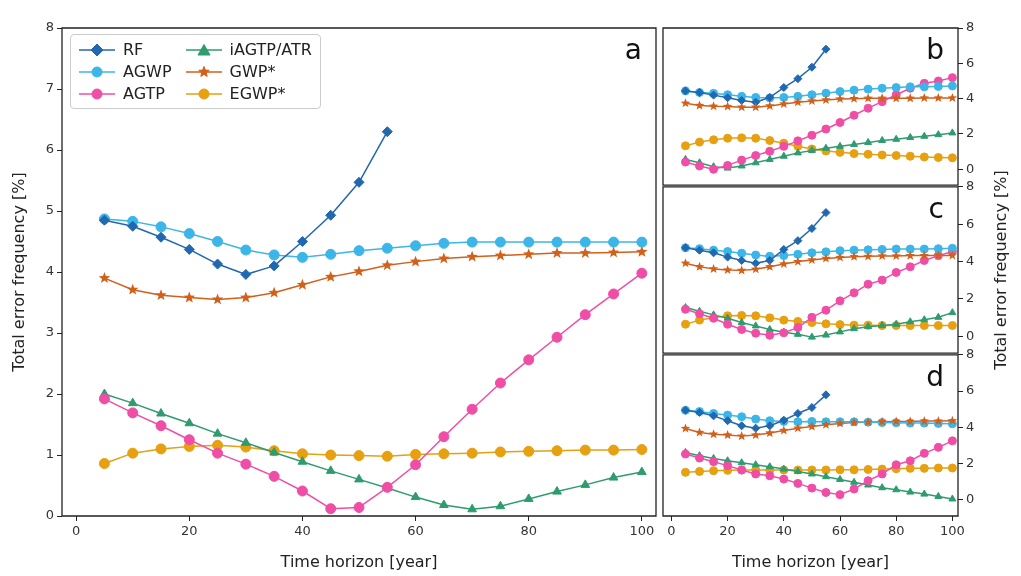  What do you see at coordinates (49, 88) in the screenshot?
I see `y-tick-label: 7` at bounding box center [49, 88].